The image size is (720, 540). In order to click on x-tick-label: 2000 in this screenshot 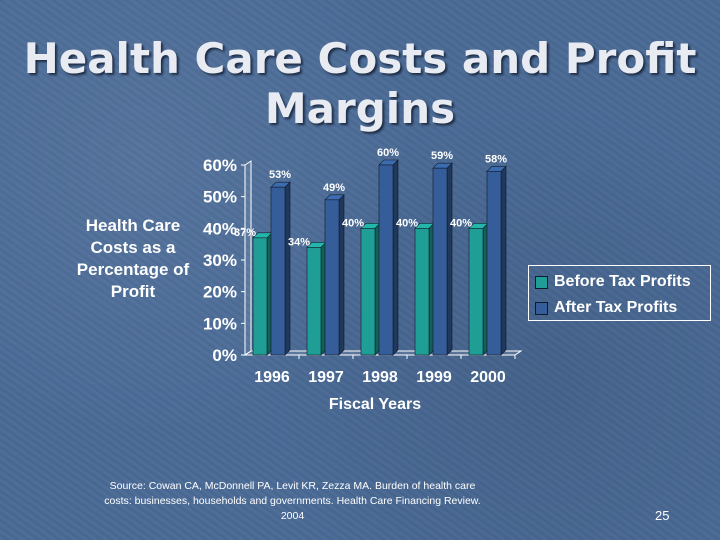, I will do `click(488, 377)`.